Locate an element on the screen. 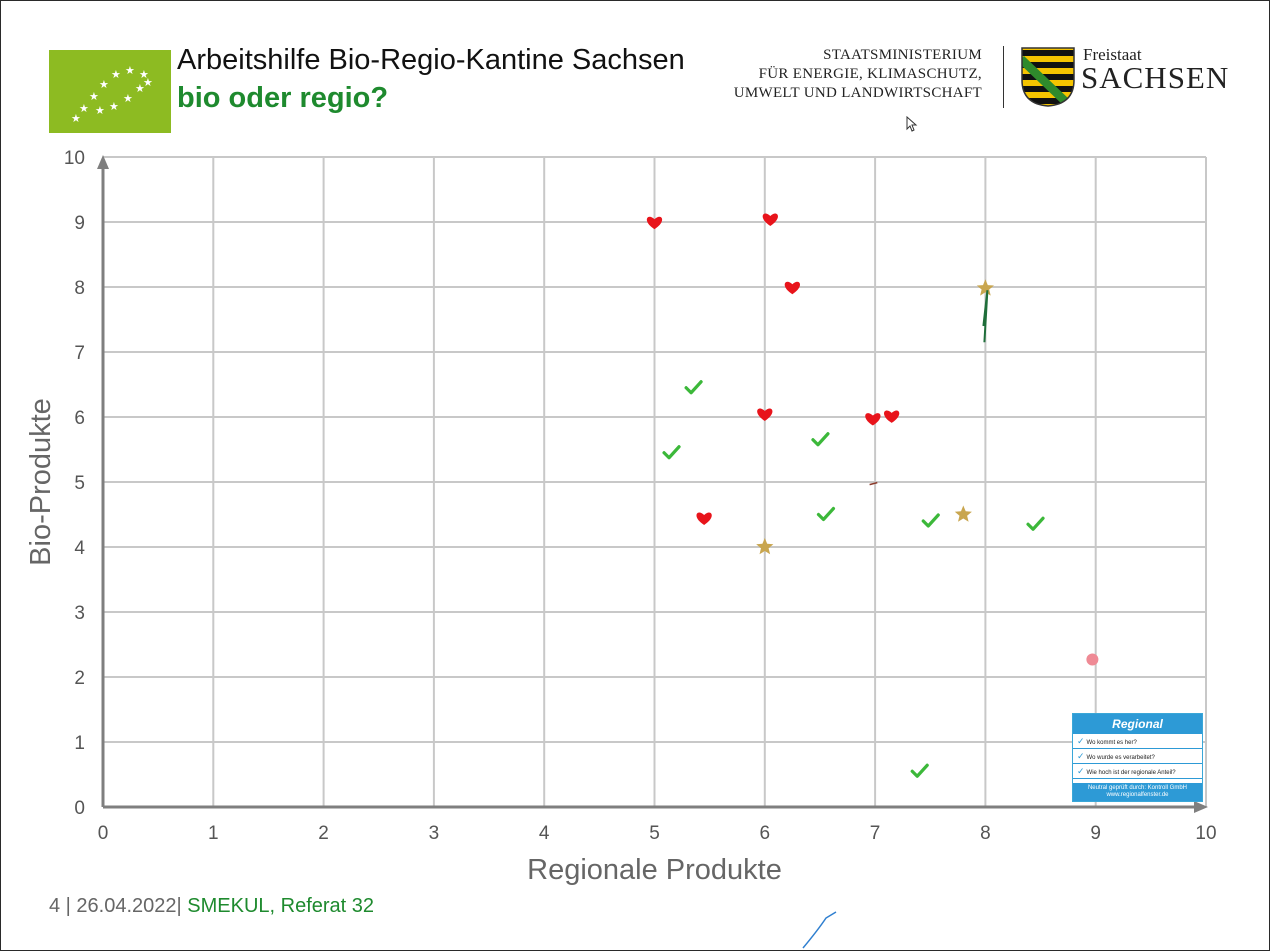  dot-marker-icon is located at coordinates (1092, 659).